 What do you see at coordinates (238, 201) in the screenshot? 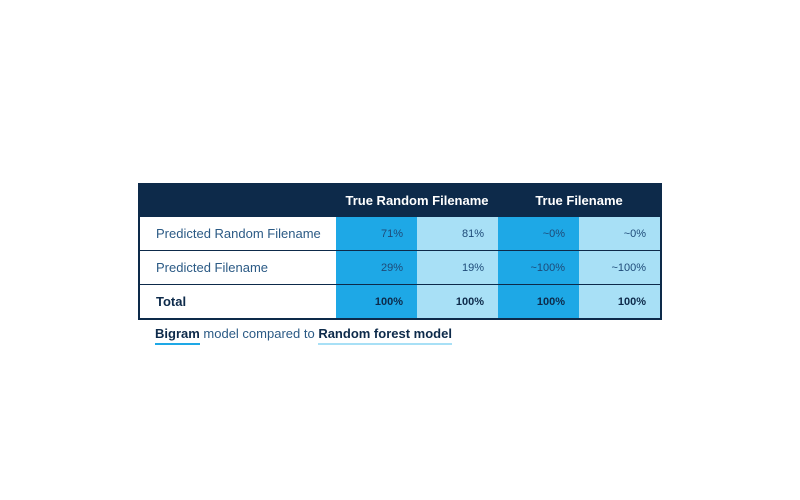
I see `header-corner` at bounding box center [238, 201].